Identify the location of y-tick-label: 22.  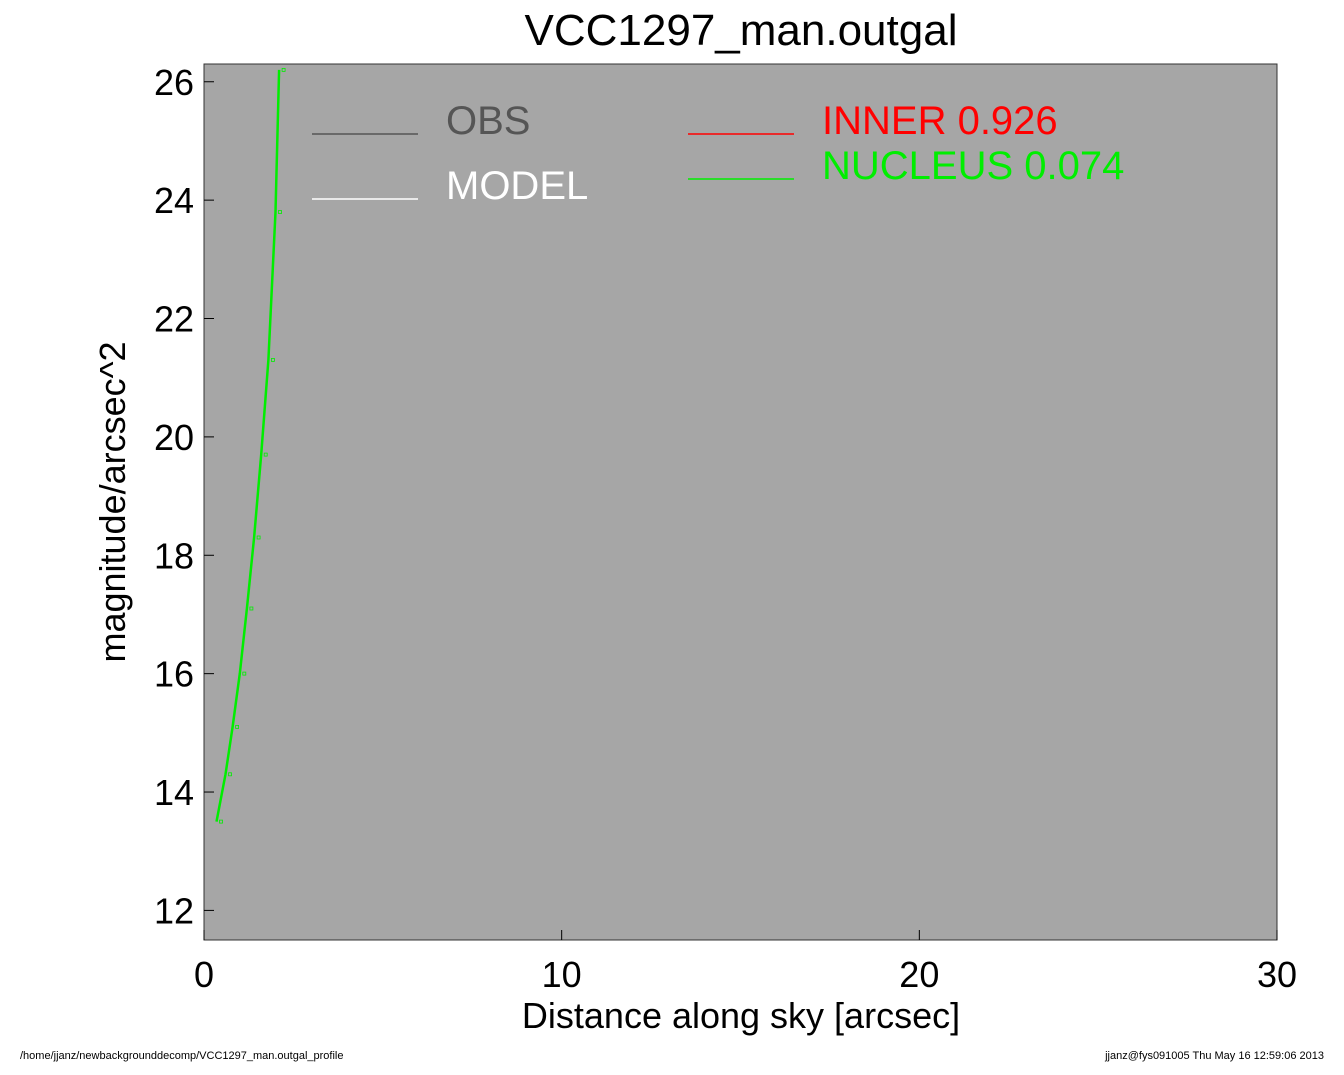
(174, 319).